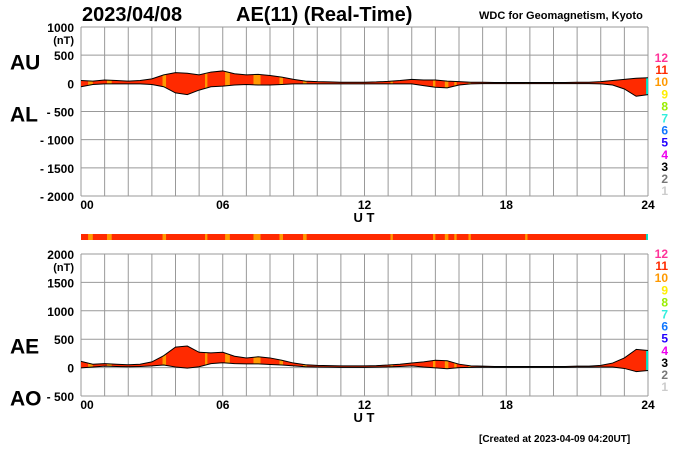 The height and width of the screenshot is (450, 700). I want to click on series-line-au, so click(364, 76).